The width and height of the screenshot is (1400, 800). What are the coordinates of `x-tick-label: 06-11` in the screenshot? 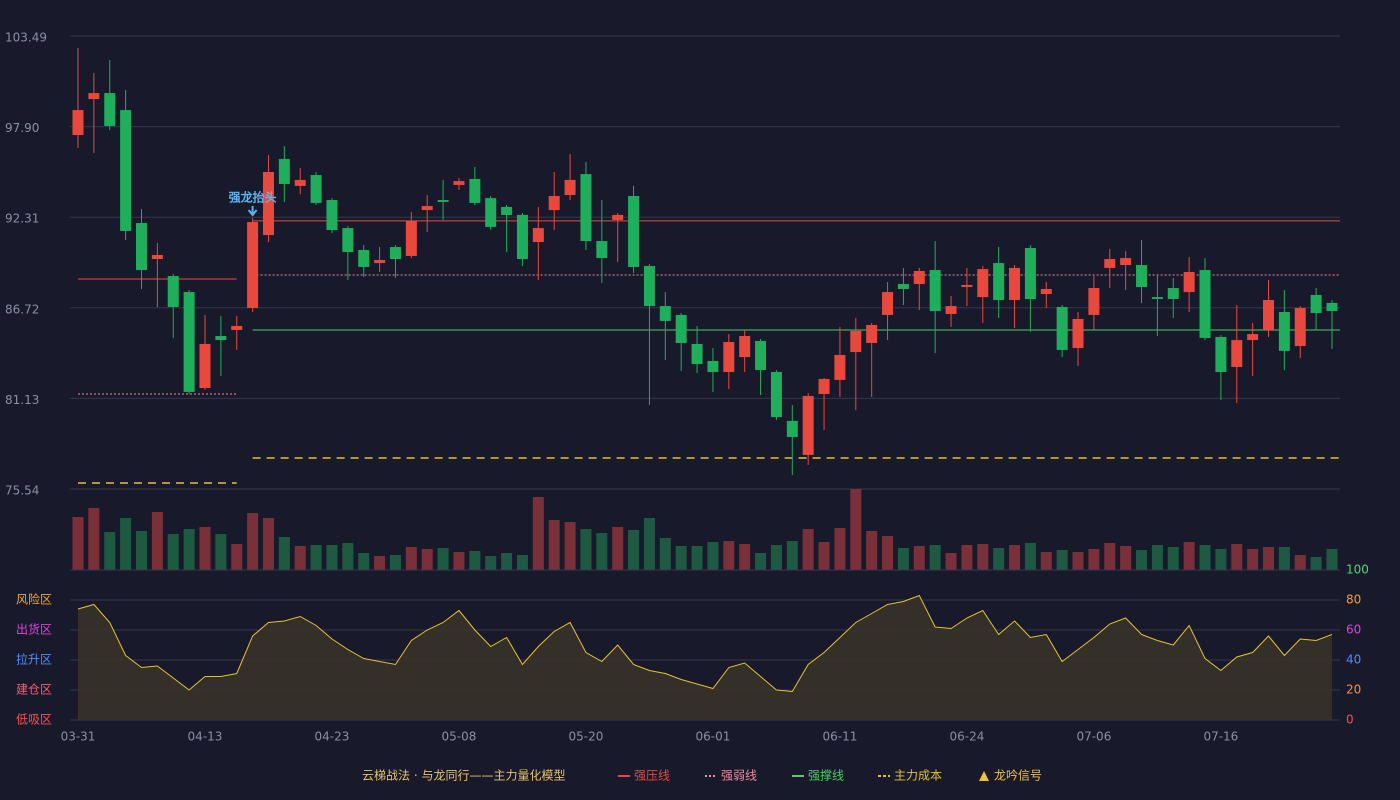 It's located at (839, 737).